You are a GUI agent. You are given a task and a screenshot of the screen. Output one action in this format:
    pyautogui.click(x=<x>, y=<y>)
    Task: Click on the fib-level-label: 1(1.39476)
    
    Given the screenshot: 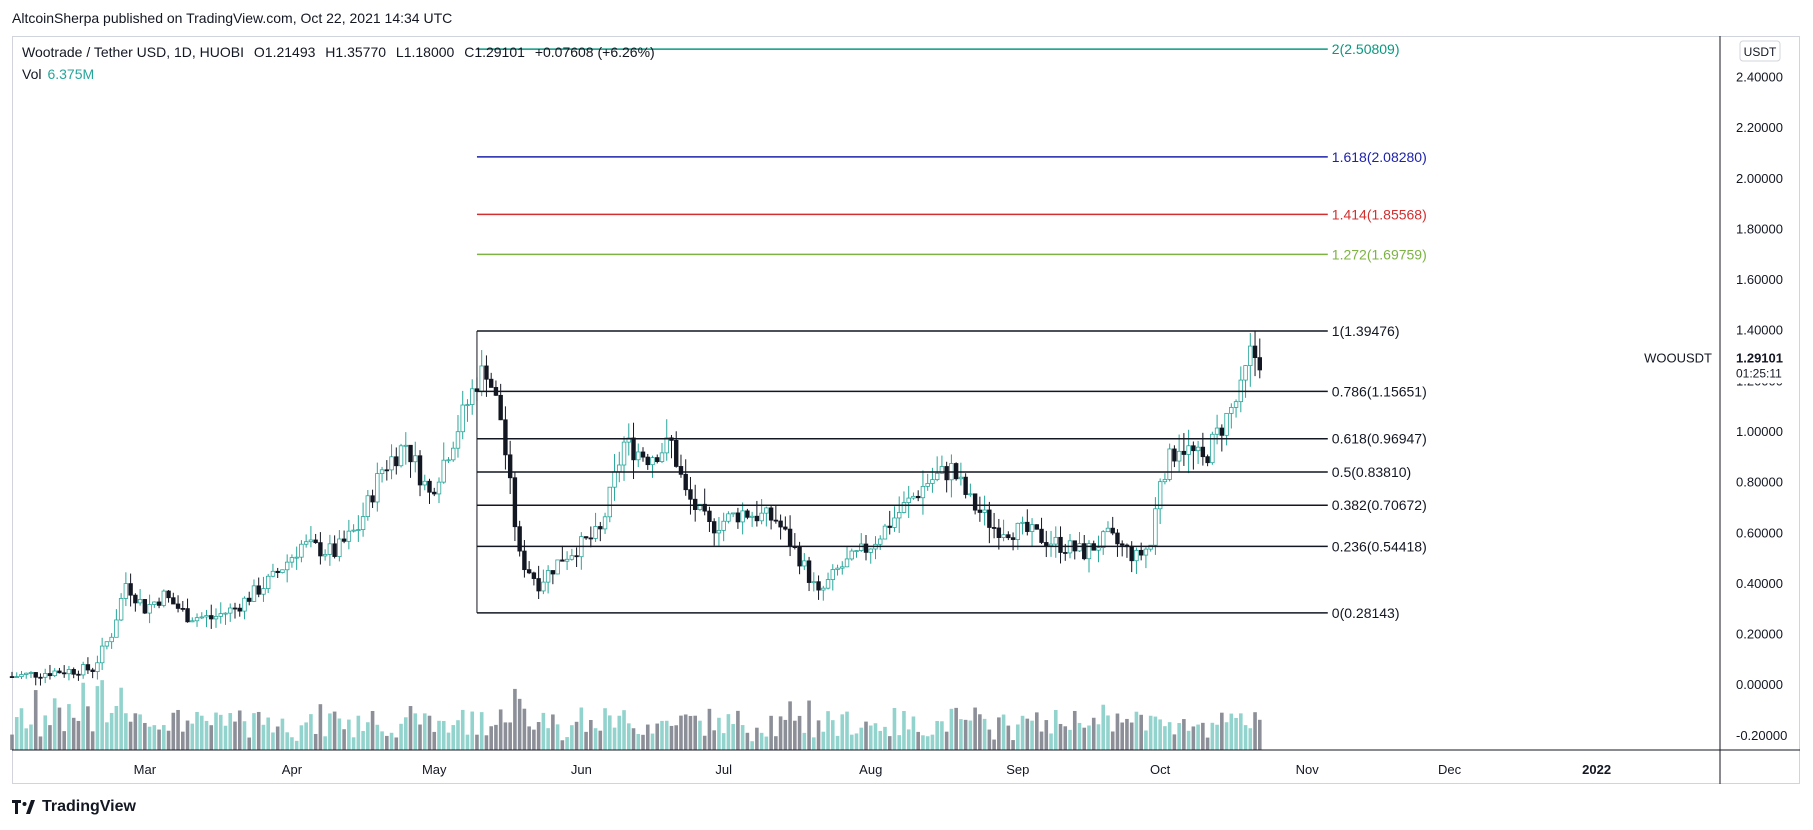 What is the action you would take?
    pyautogui.click(x=1366, y=331)
    